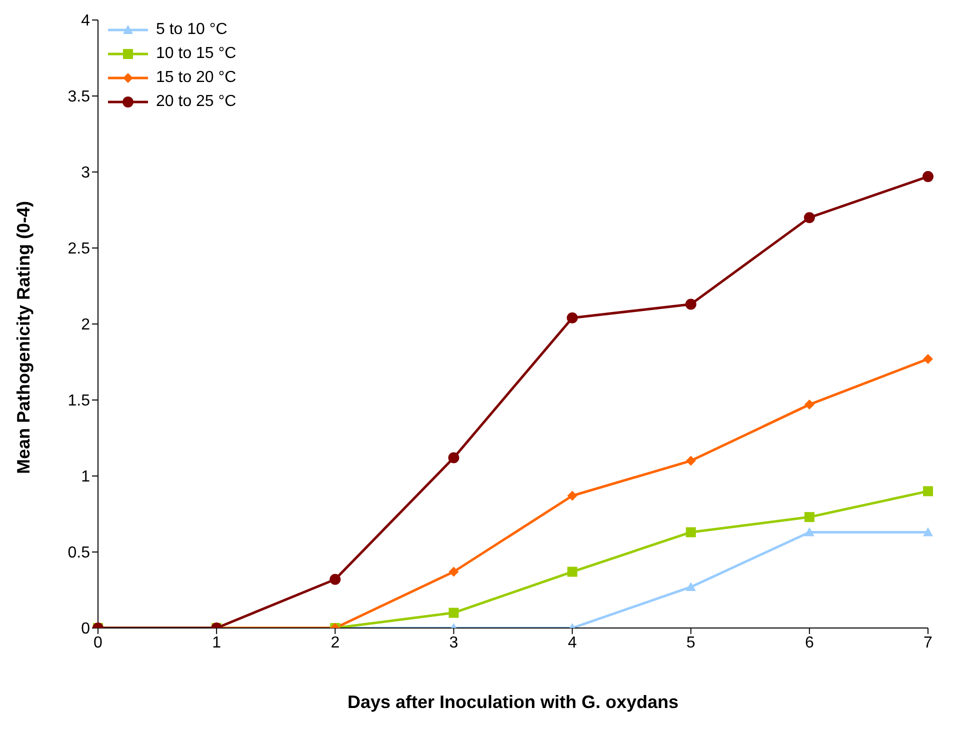 The image size is (976, 732). Describe the element at coordinates (85, 629) in the screenshot. I see `y-tick-label: 0` at that location.